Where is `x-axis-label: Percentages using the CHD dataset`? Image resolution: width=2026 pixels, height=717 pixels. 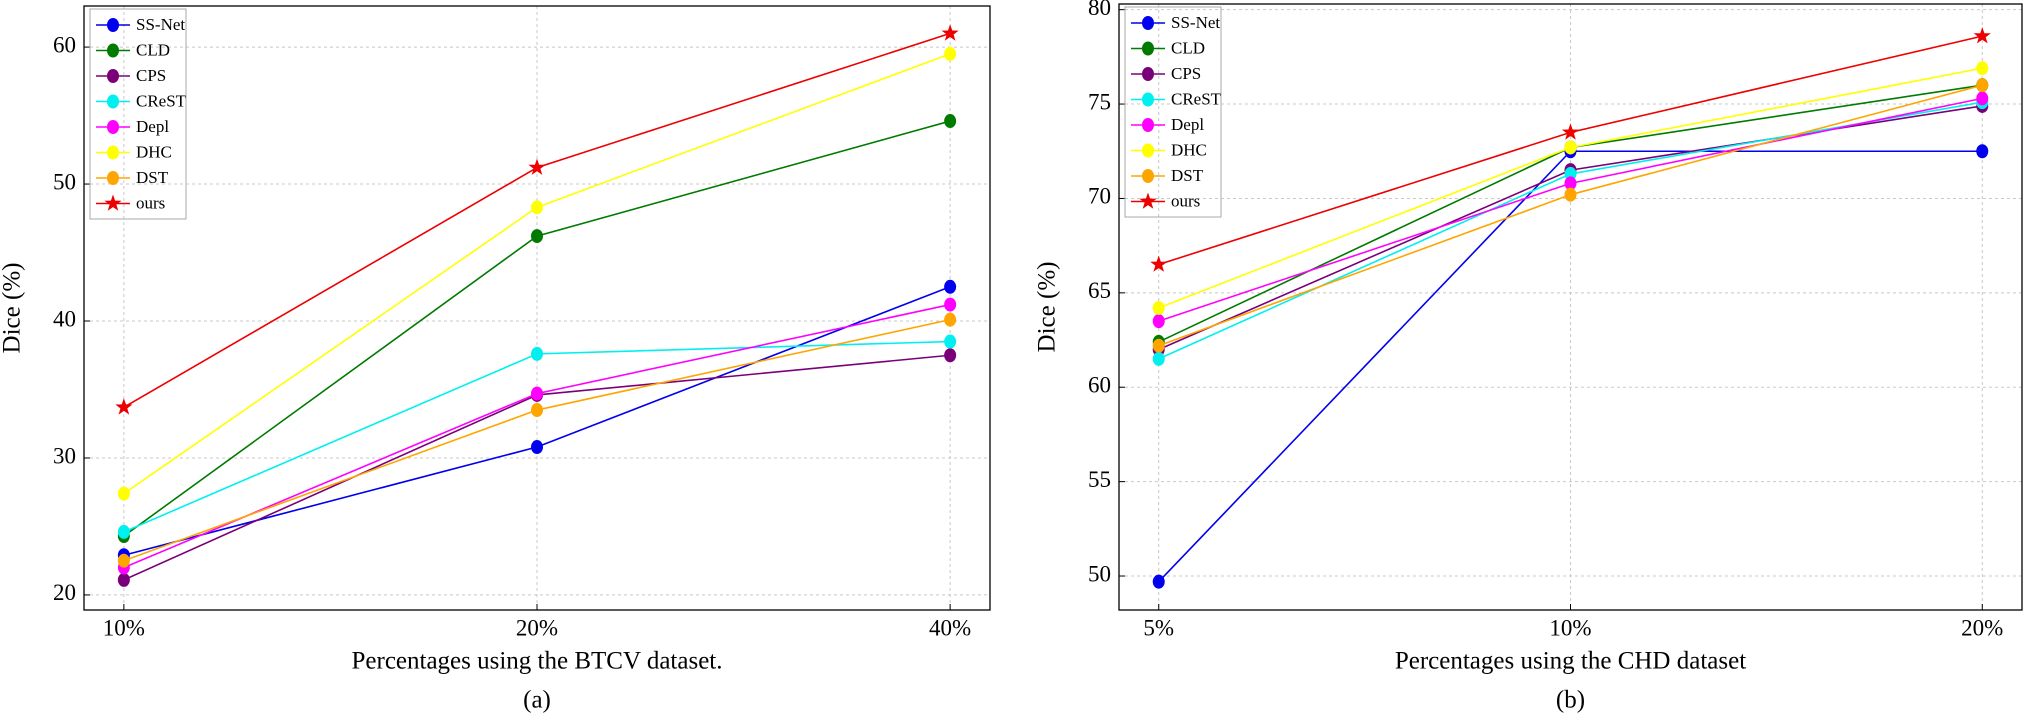 x-axis-label: Percentages using the CHD dataset is located at coordinates (1570, 661).